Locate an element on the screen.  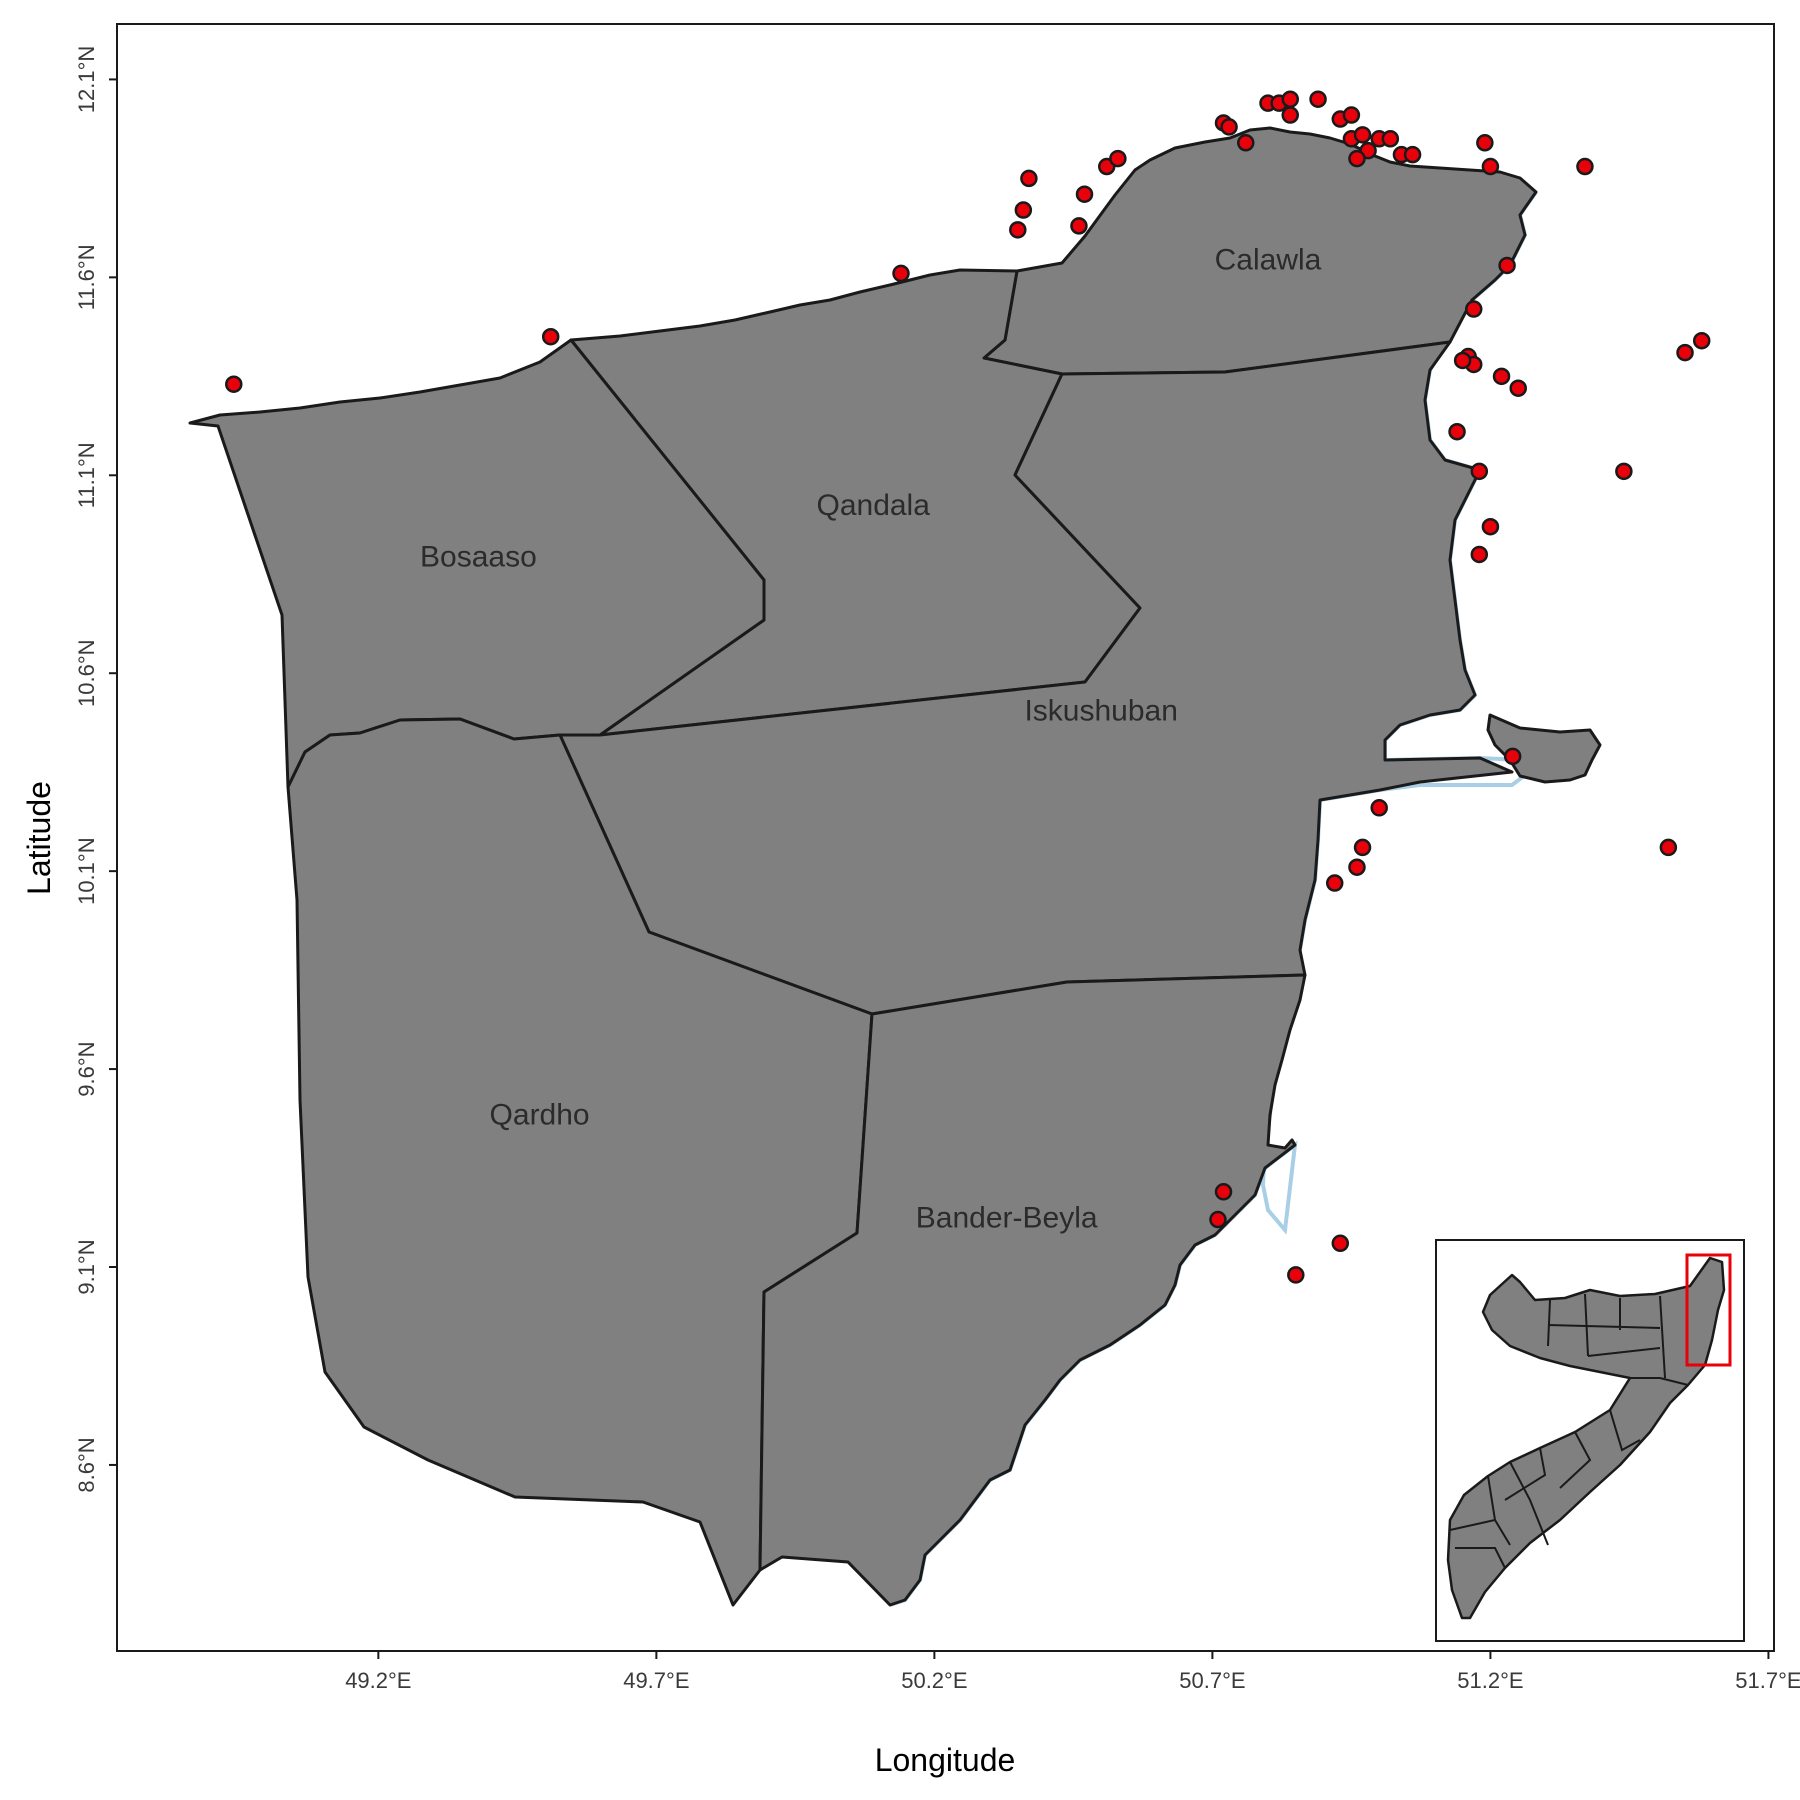
y-axis-title: Latitude is located at coordinates (39, 838).